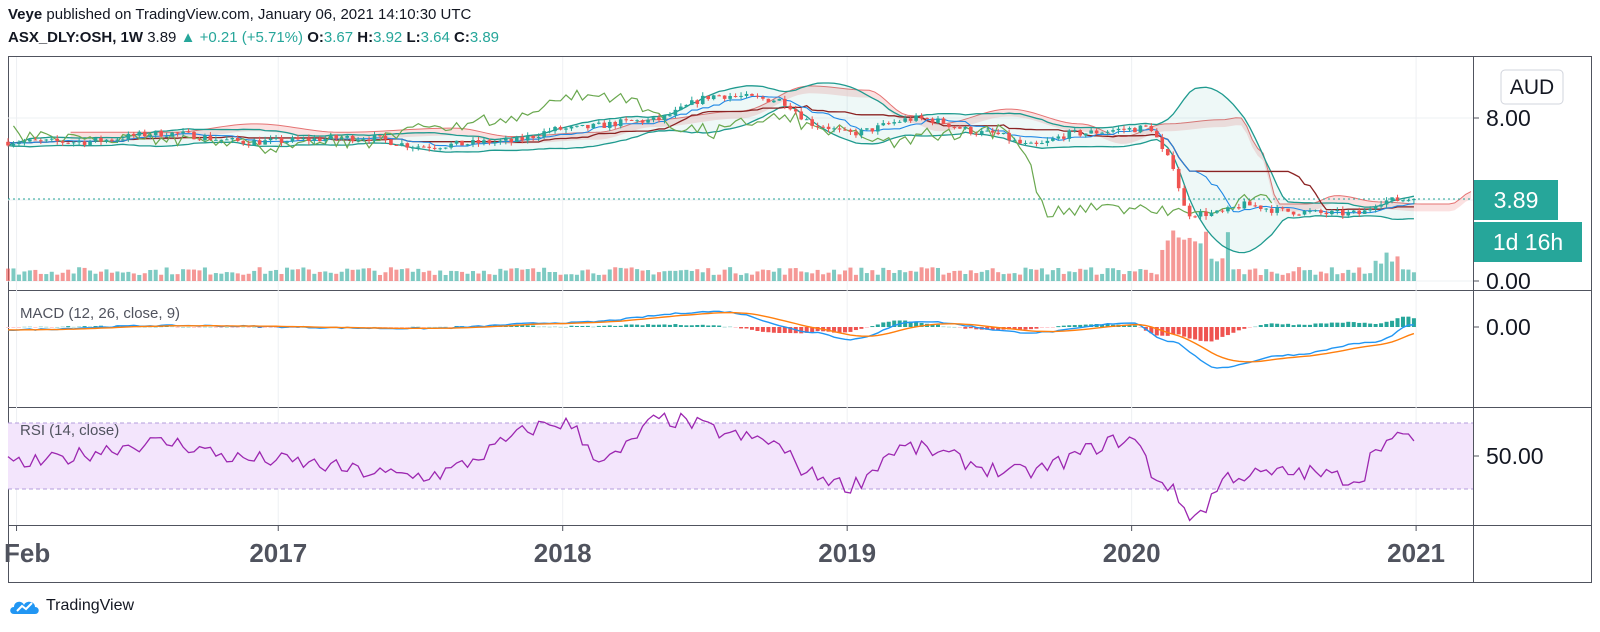 The image size is (1600, 632). What do you see at coordinates (740, 456) in the screenshot?
I see `rsi-band` at bounding box center [740, 456].